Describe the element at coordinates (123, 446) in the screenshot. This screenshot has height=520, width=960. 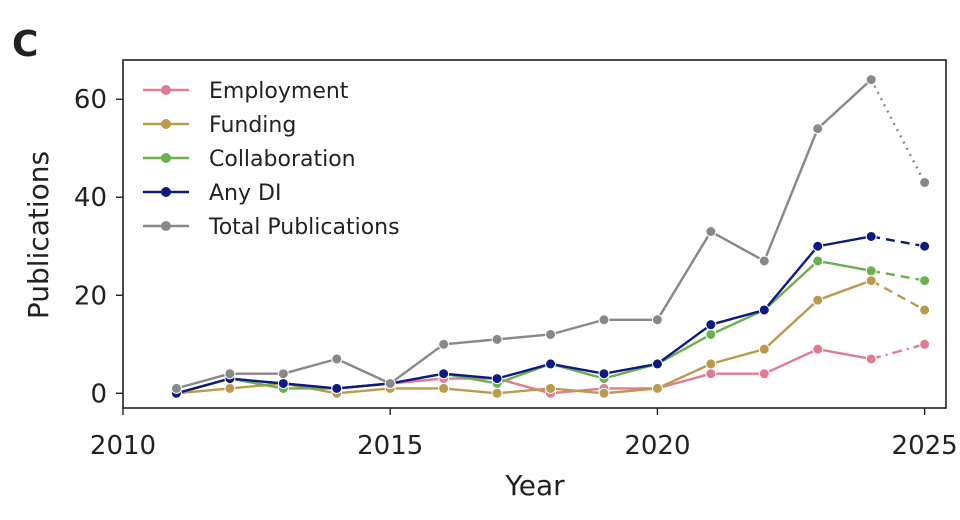
I see `x-tick-label: 2010` at that location.